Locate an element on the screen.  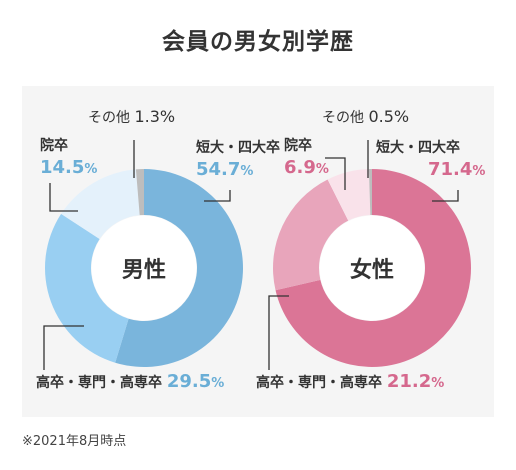
slice-value-male-2: 14.5% is located at coordinates (68, 167).